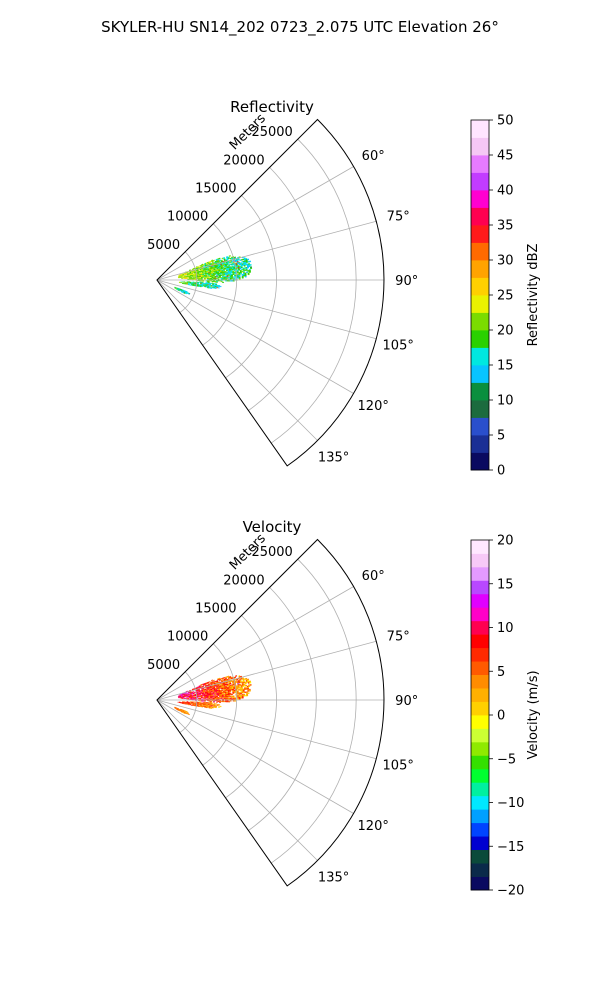 The height and width of the screenshot is (1000, 600). What do you see at coordinates (510, 891) in the screenshot?
I see `colorbar-tick-label: −20` at bounding box center [510, 891].